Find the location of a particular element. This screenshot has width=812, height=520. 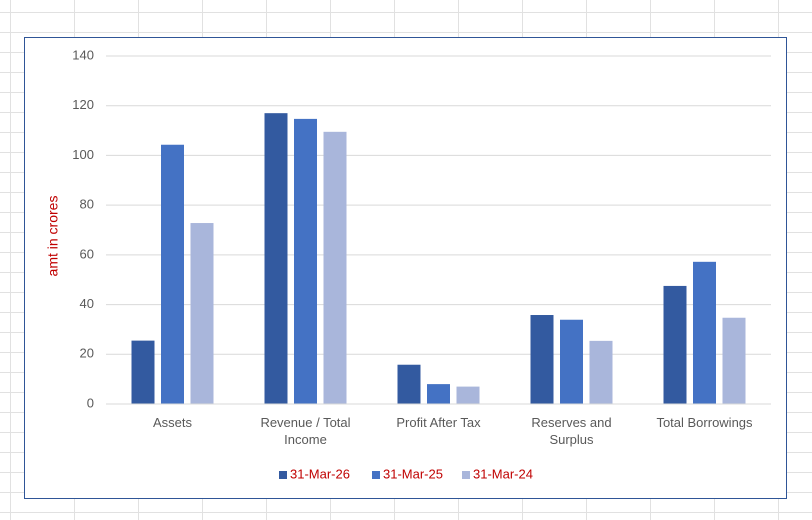

y-tick-label: 100 is located at coordinates (83, 154).